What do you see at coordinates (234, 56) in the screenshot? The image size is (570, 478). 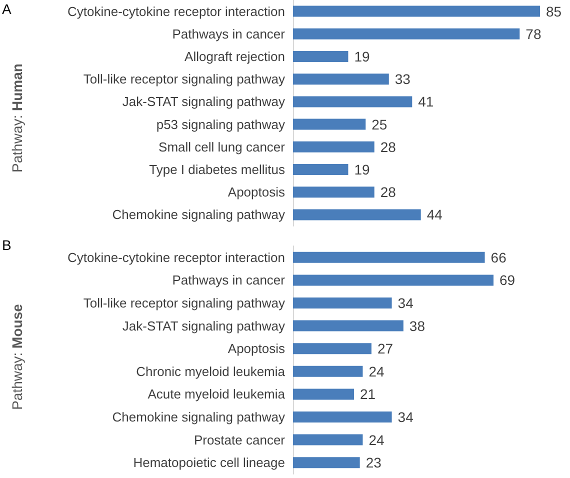 I see `y-tick-label: Allograft rejection` at bounding box center [234, 56].